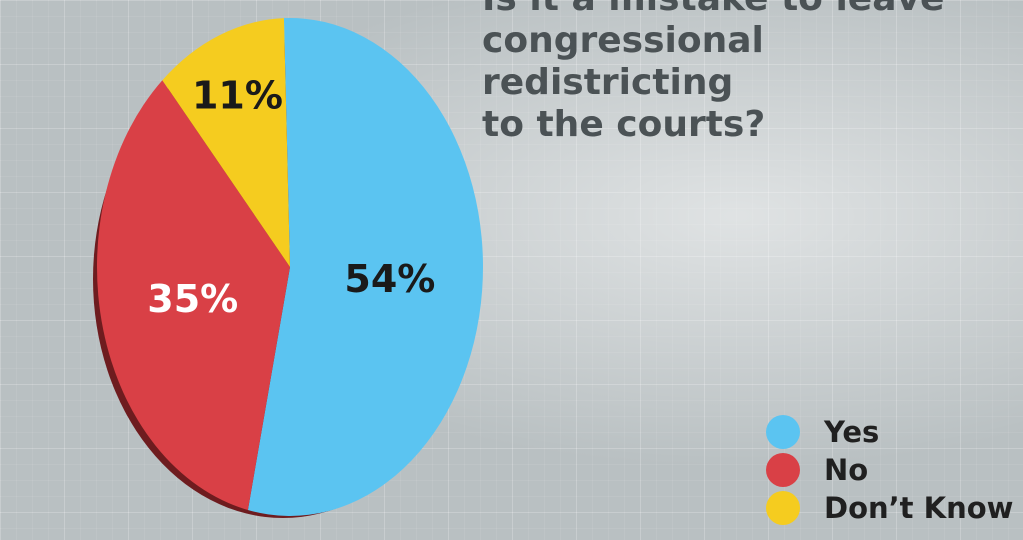 This screenshot has width=1023, height=540. What do you see at coordinates (783, 470) in the screenshot?
I see `legend-swatch-no` at bounding box center [783, 470].